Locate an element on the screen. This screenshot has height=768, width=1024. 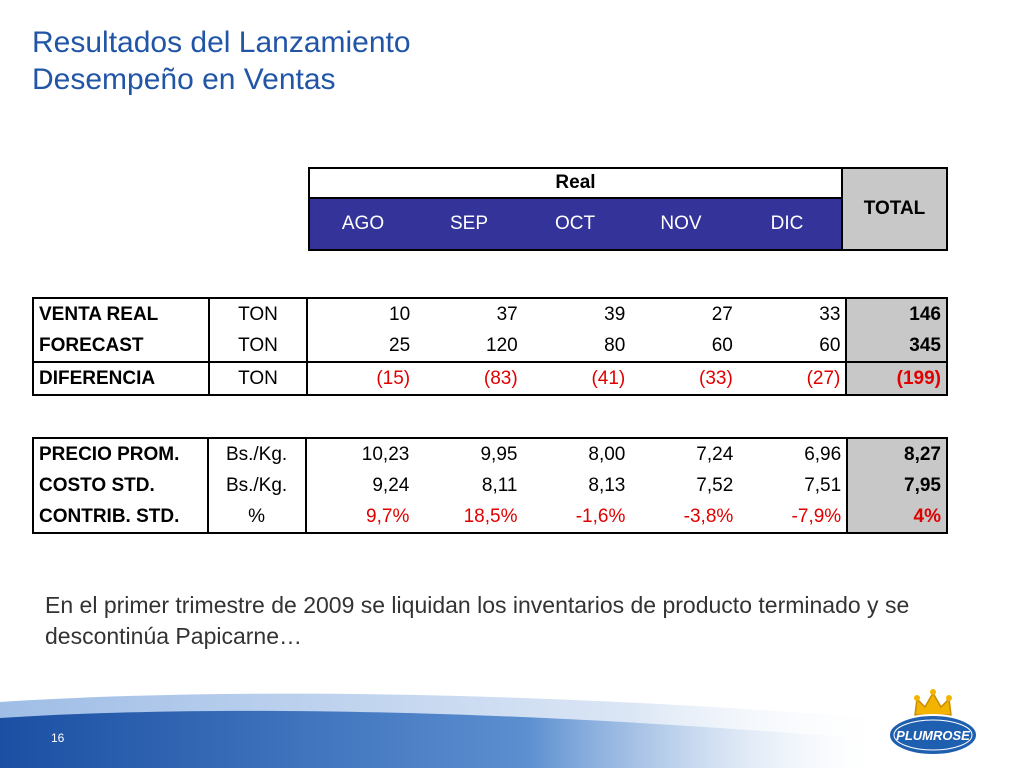
cell-nov: (33) is located at coordinates (684, 378).